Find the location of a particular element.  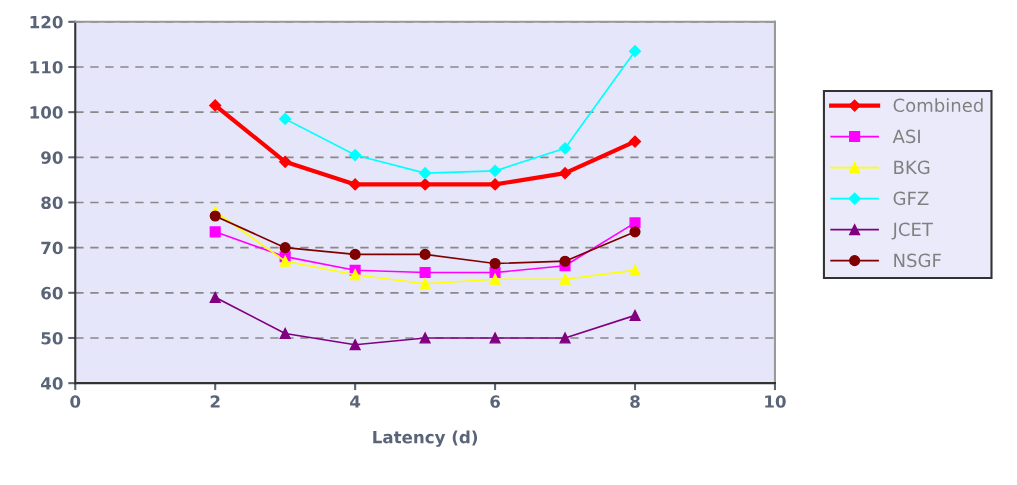

y-tick-label: 80 is located at coordinates (52, 203).